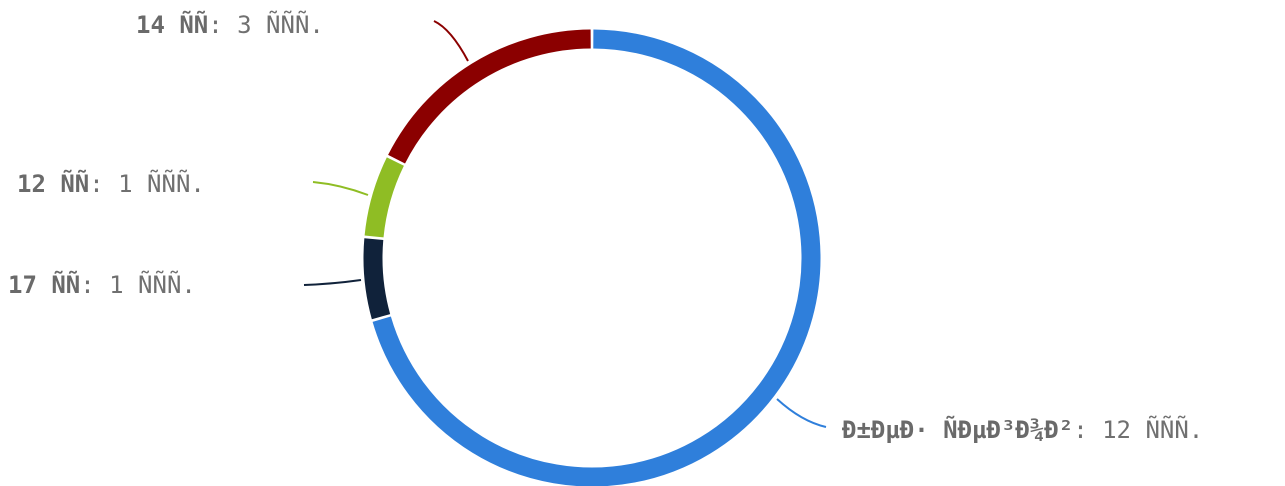 This screenshot has width=1285, height=486. I want to click on slice-label: 14 ÑÑ: 3 ÑÑÑ., so click(230, 24).